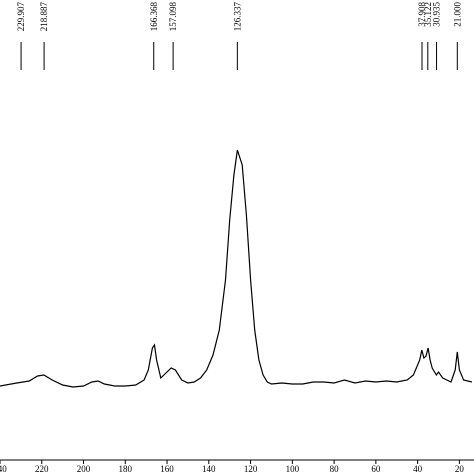 The width and height of the screenshot is (474, 474). I want to click on x-tick-label: 180, so click(126, 469).